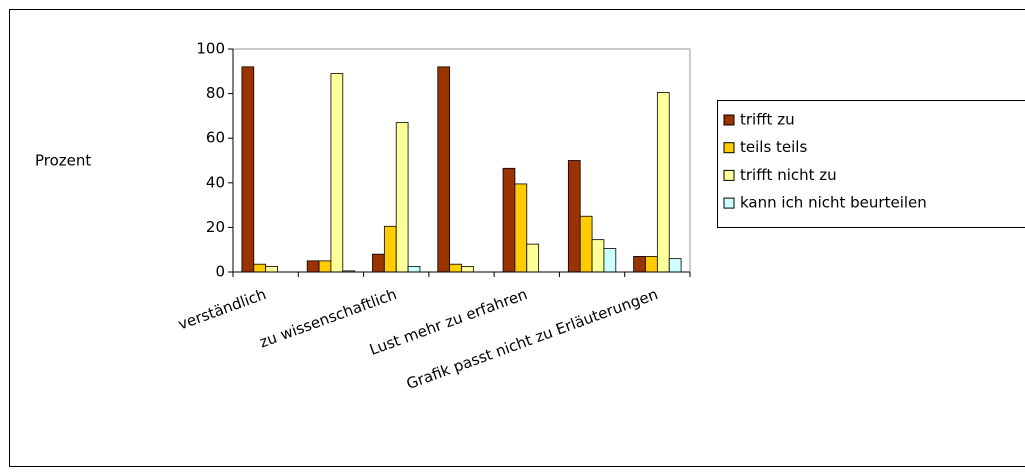  I want to click on y-tick-label: 20, so click(215, 227).